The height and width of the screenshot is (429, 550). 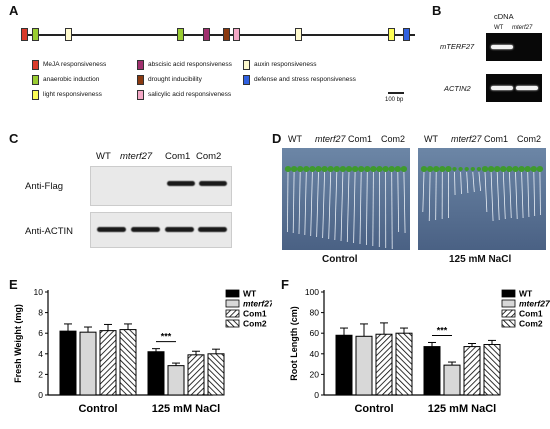 I want to click on gel-row-mterf27: mTERF27, so click(x=457, y=46).